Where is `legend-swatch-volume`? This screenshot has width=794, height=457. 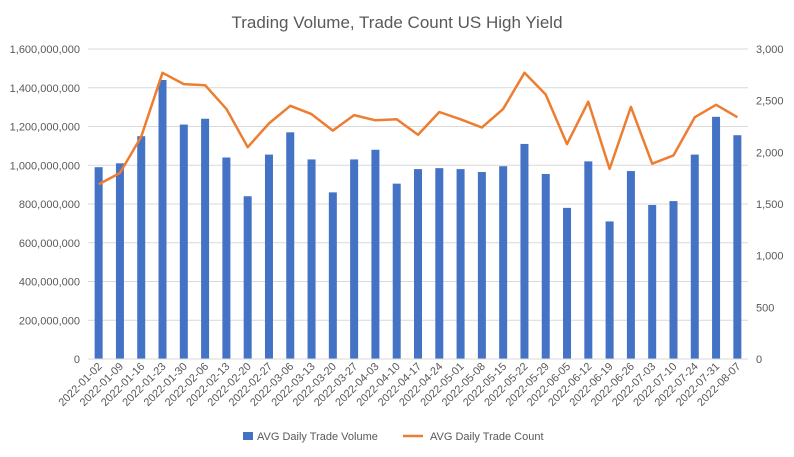 legend-swatch-volume is located at coordinates (248, 436).